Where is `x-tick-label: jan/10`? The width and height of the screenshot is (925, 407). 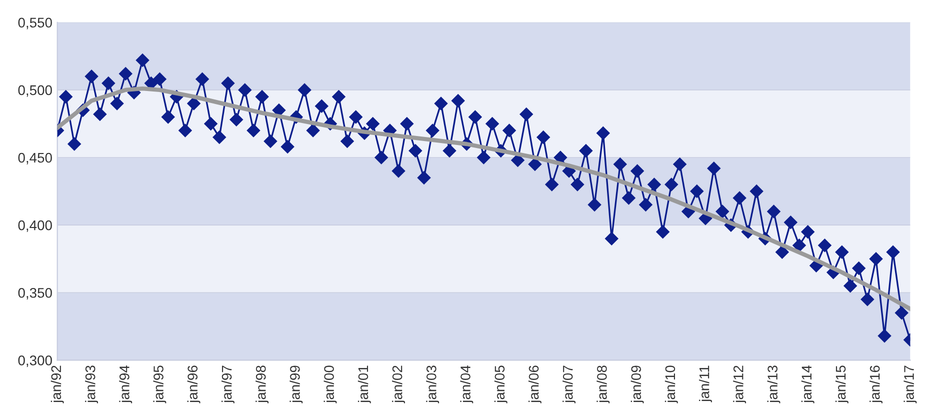
x-tick-label: jan/10 is located at coordinates (671, 385).